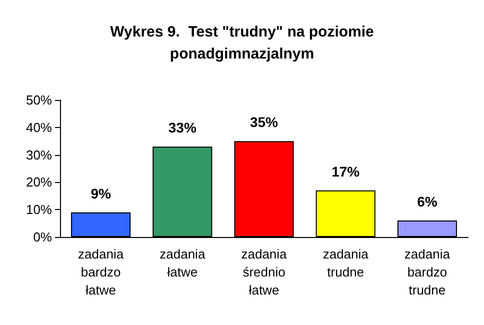  I want to click on data-label: 6%, so click(427, 202).